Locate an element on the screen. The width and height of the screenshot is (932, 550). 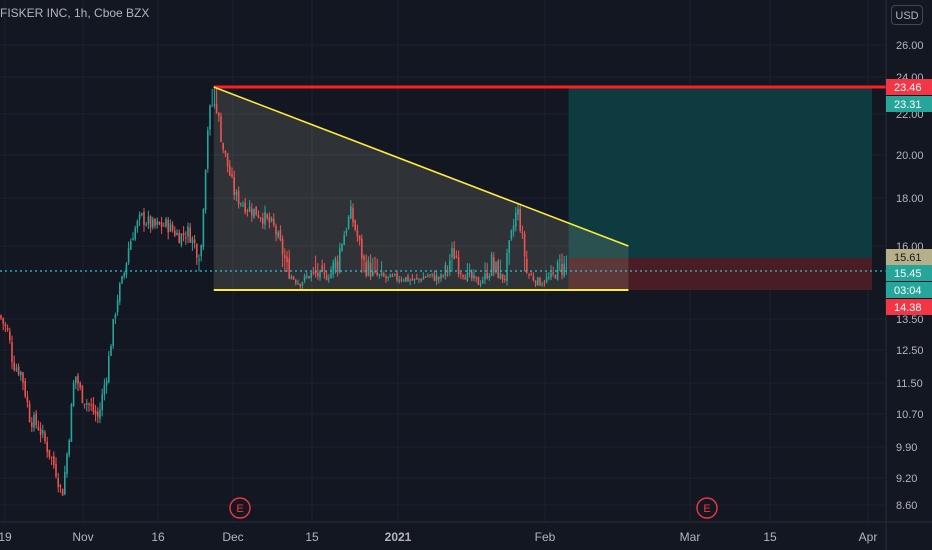
price-label-neutral-bg is located at coordinates (909, 257).